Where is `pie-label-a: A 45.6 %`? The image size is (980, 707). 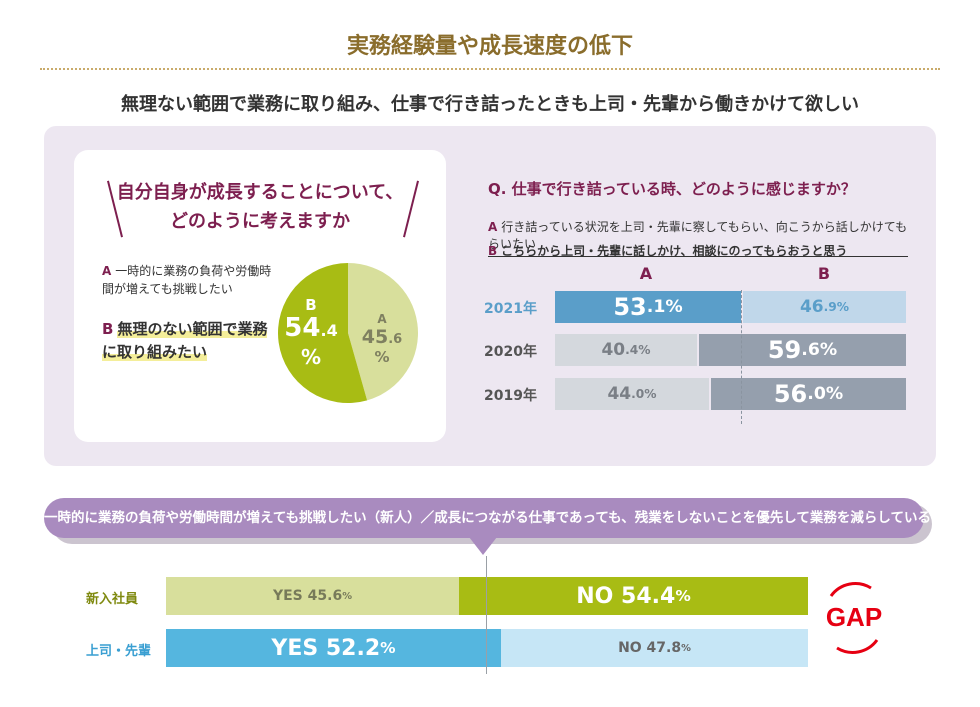
pie-label-a: A 45.6 % is located at coordinates (382, 339).